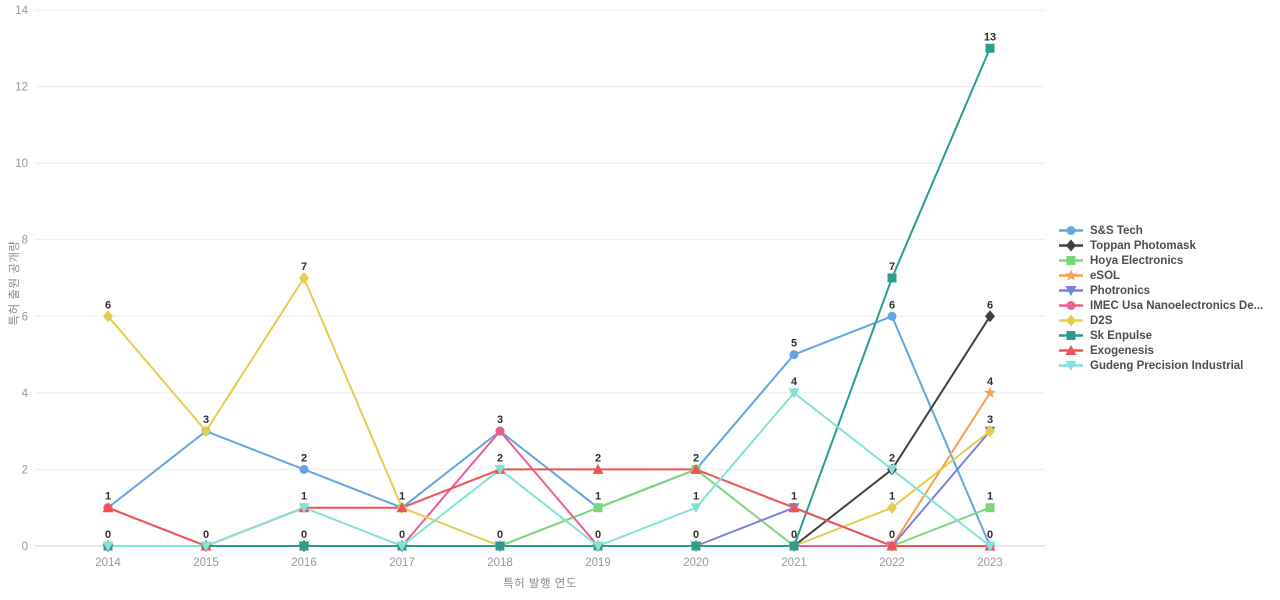  What do you see at coordinates (696, 563) in the screenshot?
I see `x-tick-label: 2020` at bounding box center [696, 563].